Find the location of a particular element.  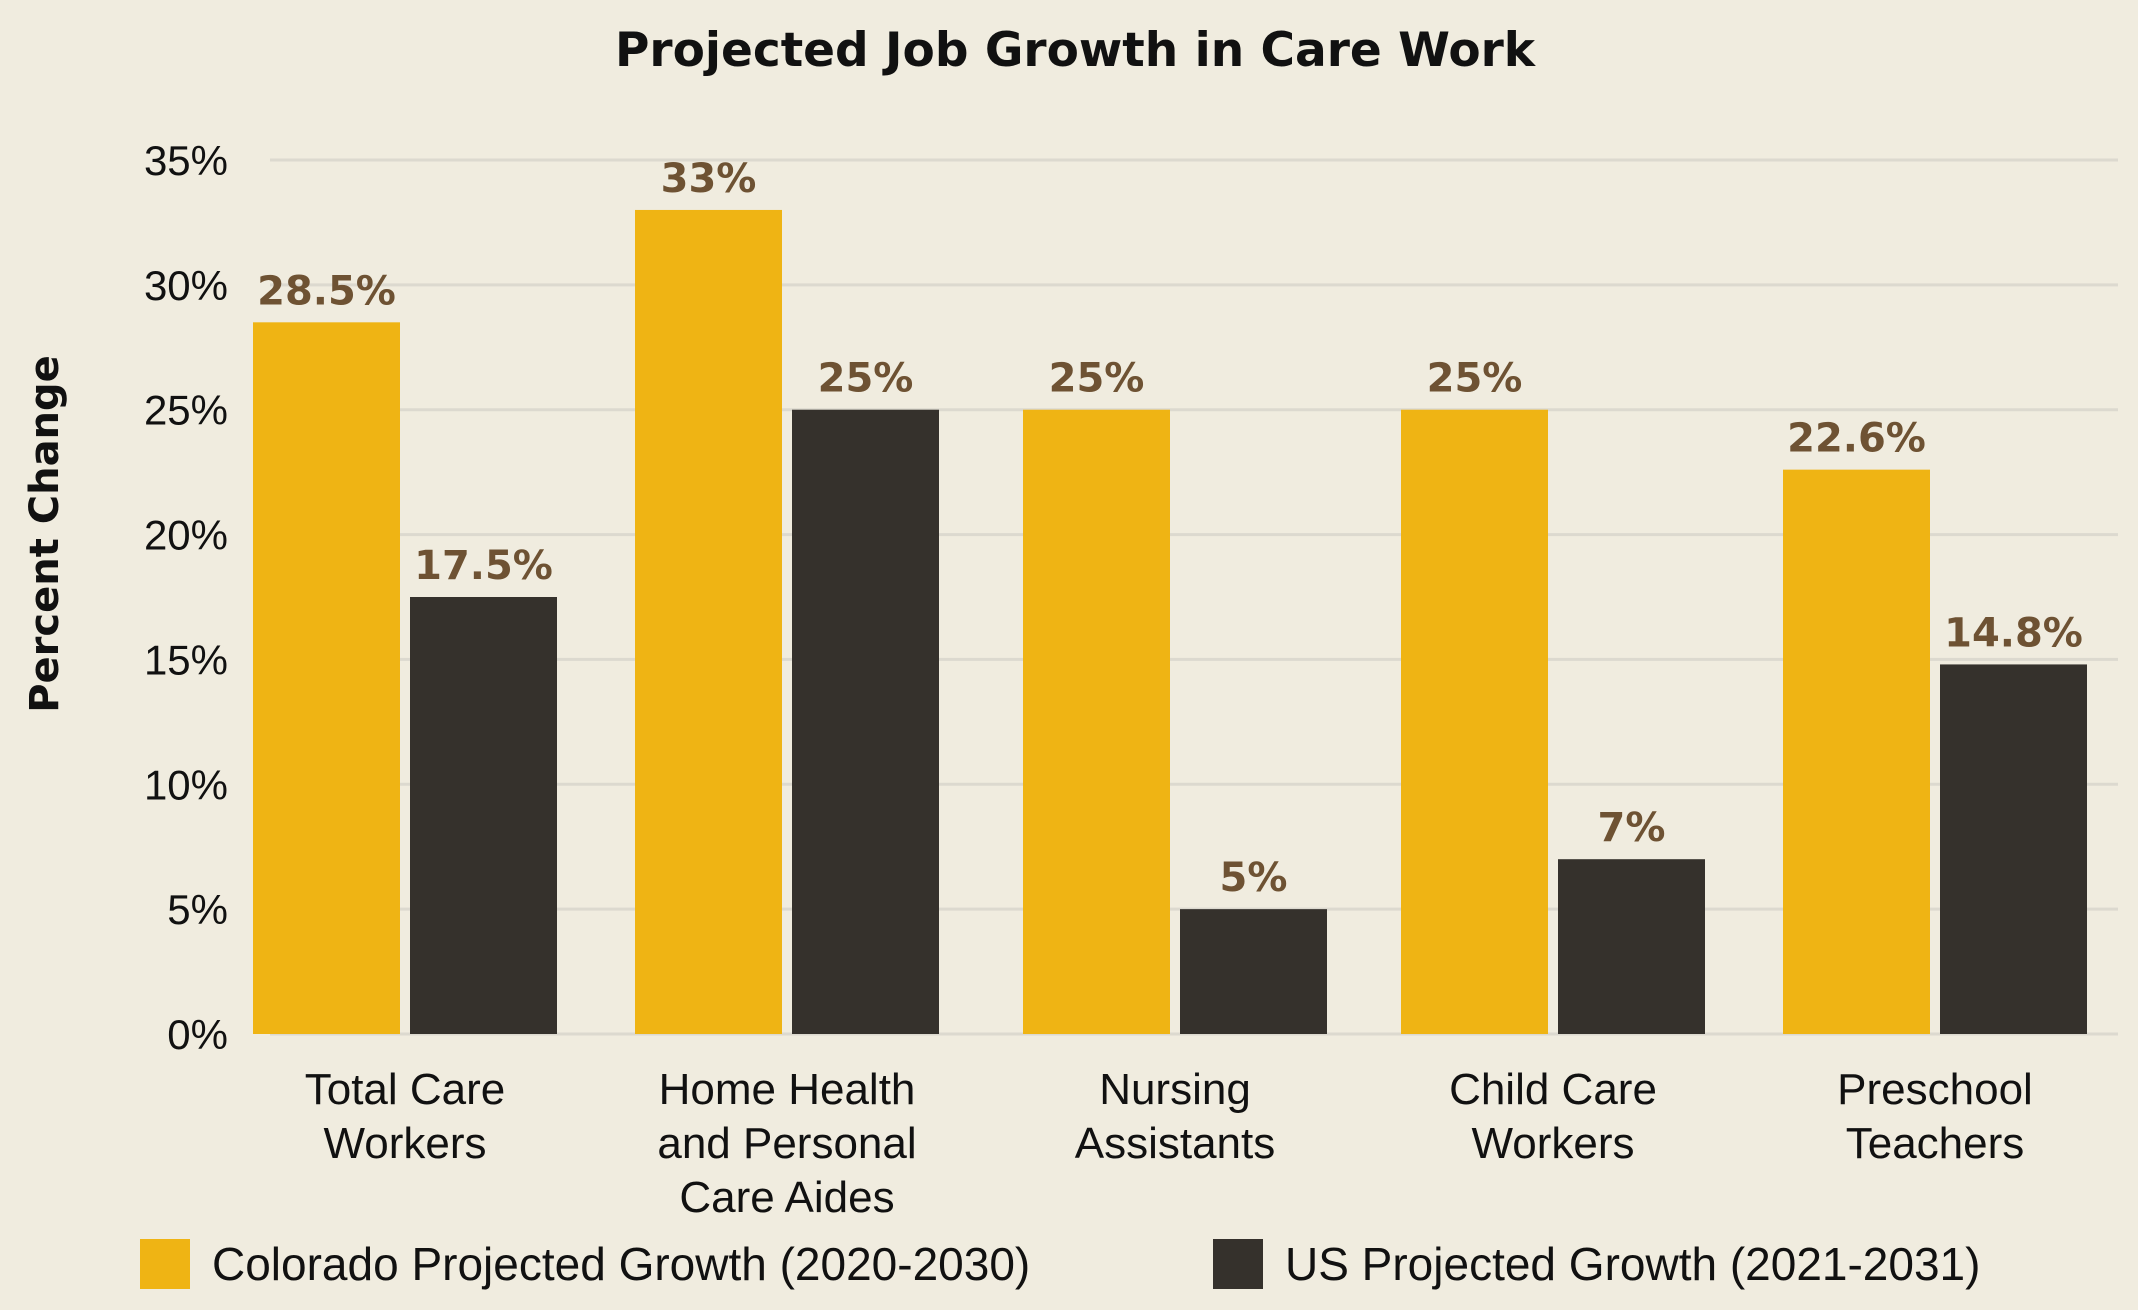

category-label: Nursing Assistants is located at coordinates (1175, 1116).